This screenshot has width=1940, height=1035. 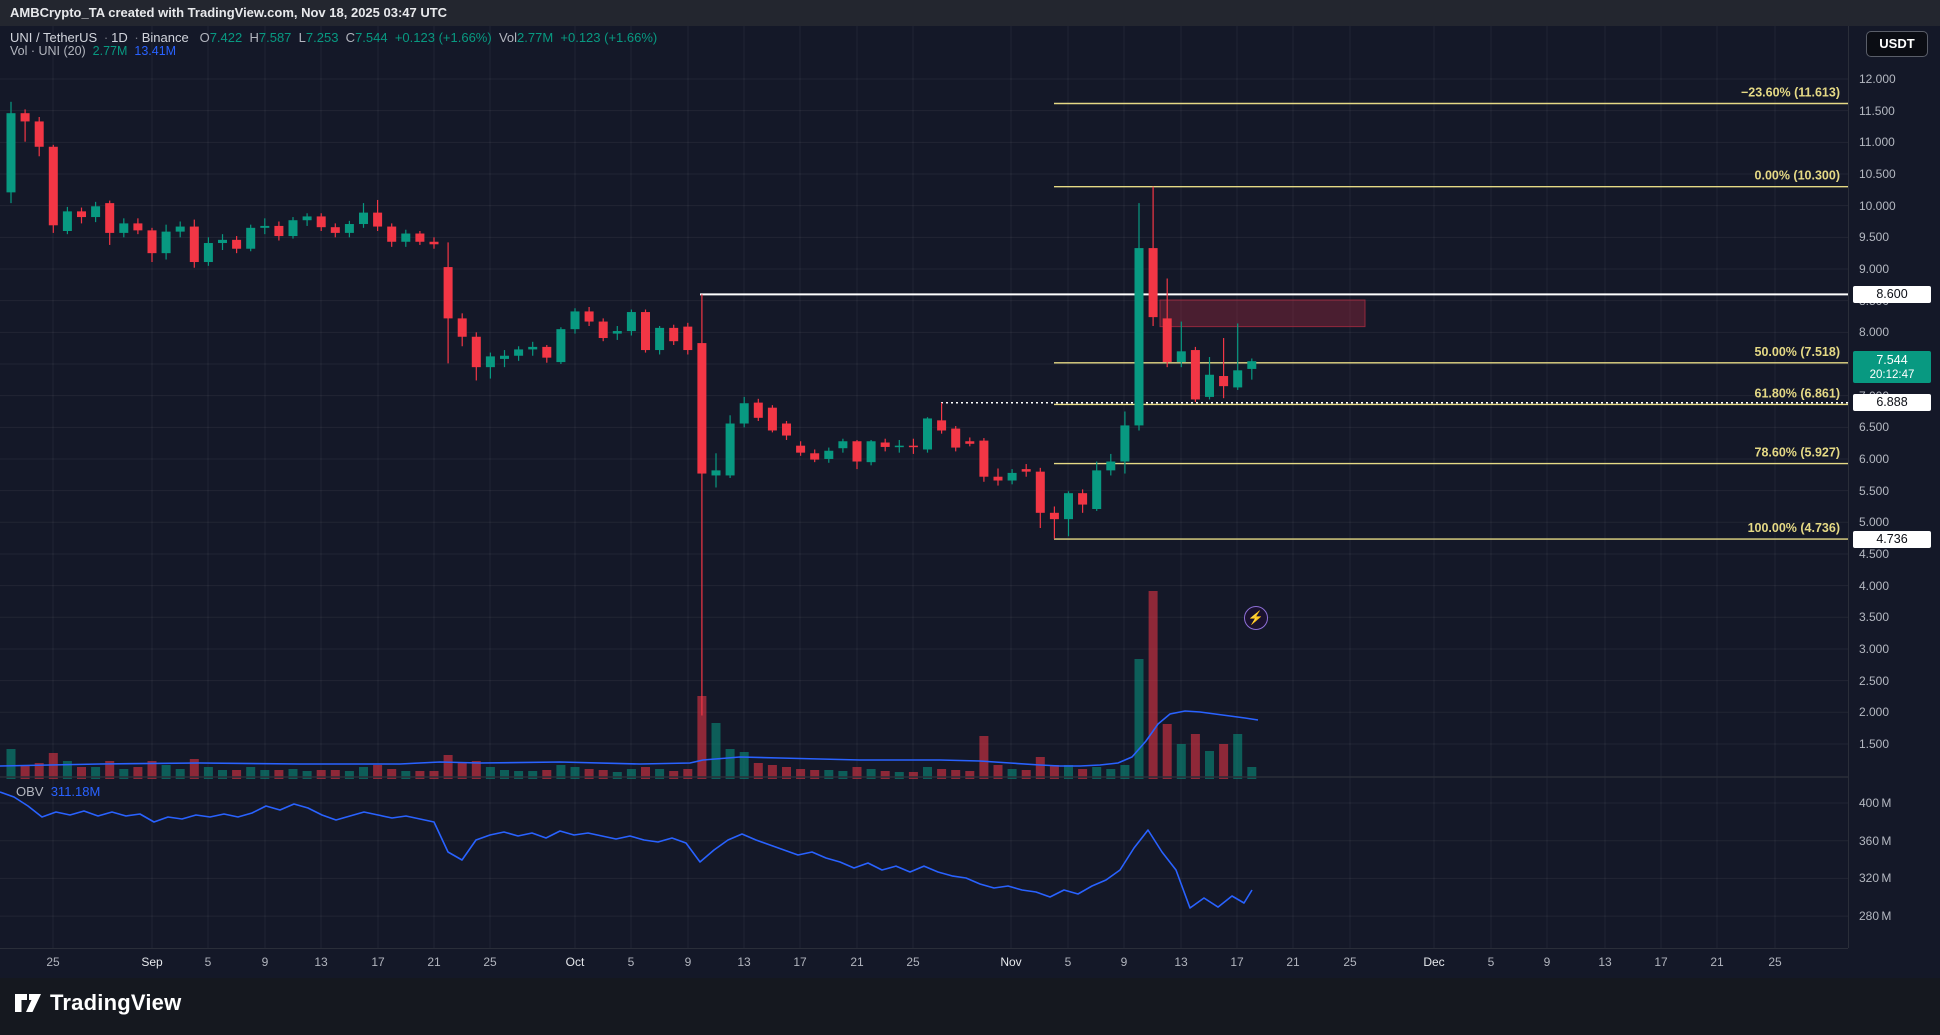 What do you see at coordinates (535, 37) in the screenshot?
I see `volume-value: 2.77M` at bounding box center [535, 37].